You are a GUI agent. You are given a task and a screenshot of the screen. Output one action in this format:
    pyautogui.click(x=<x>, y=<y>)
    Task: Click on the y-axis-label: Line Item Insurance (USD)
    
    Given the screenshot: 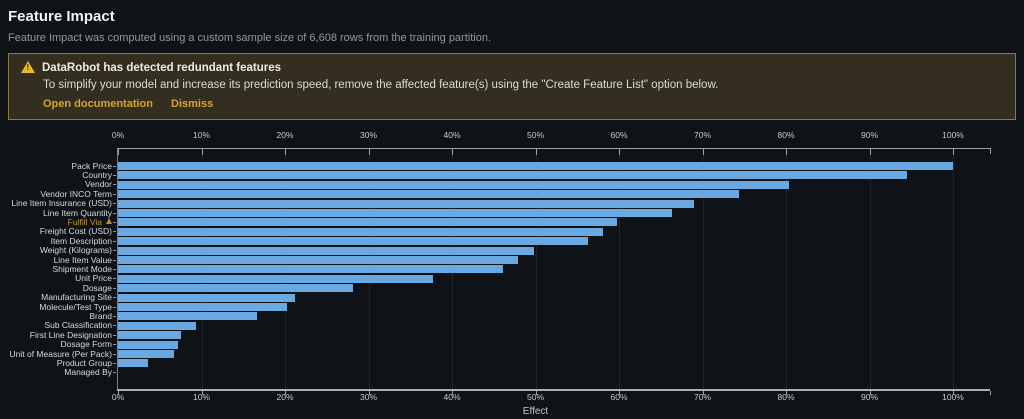 What is the action you would take?
    pyautogui.click(x=61, y=203)
    